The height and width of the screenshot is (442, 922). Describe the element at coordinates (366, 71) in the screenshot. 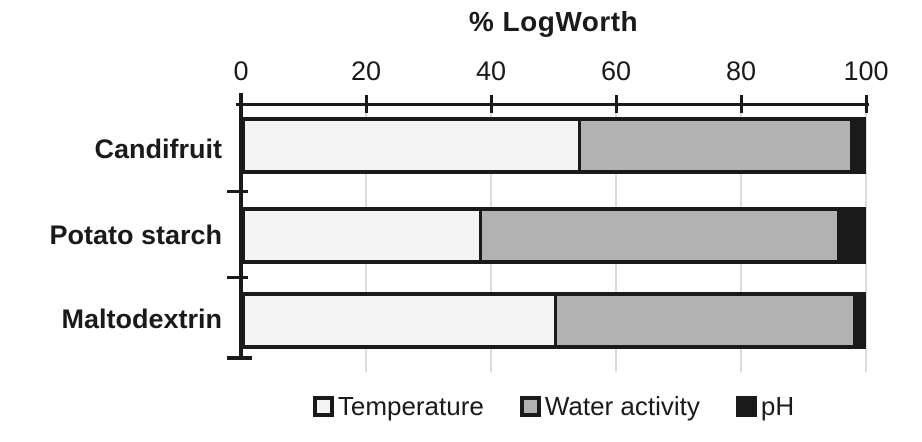

I see `x-tick-label: 20` at that location.